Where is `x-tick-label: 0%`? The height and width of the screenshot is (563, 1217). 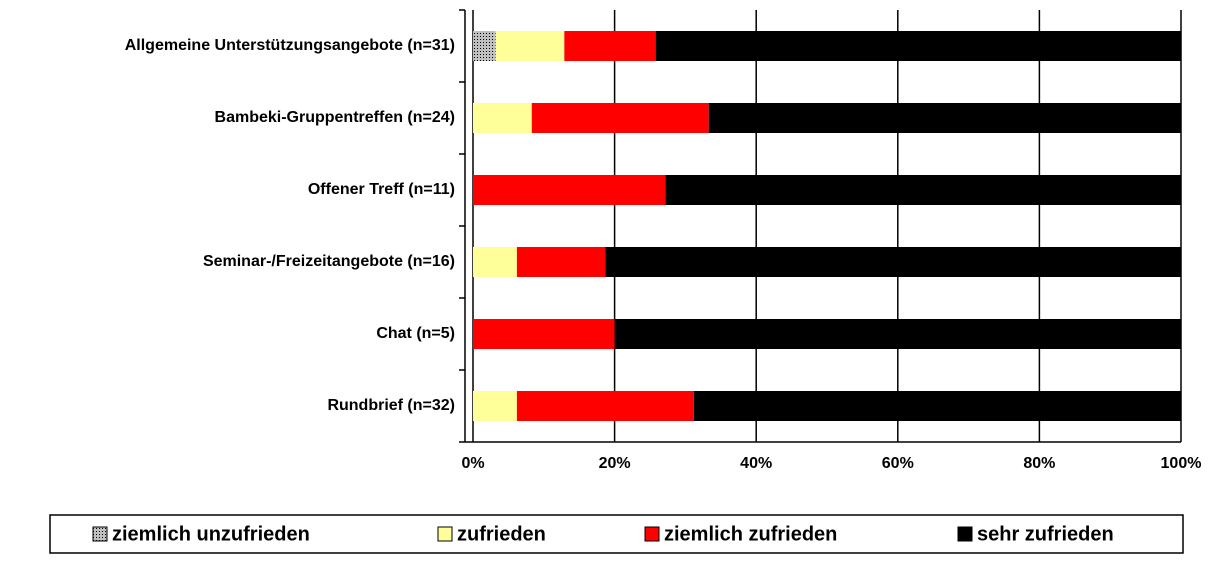 x-tick-label: 0% is located at coordinates (472, 463).